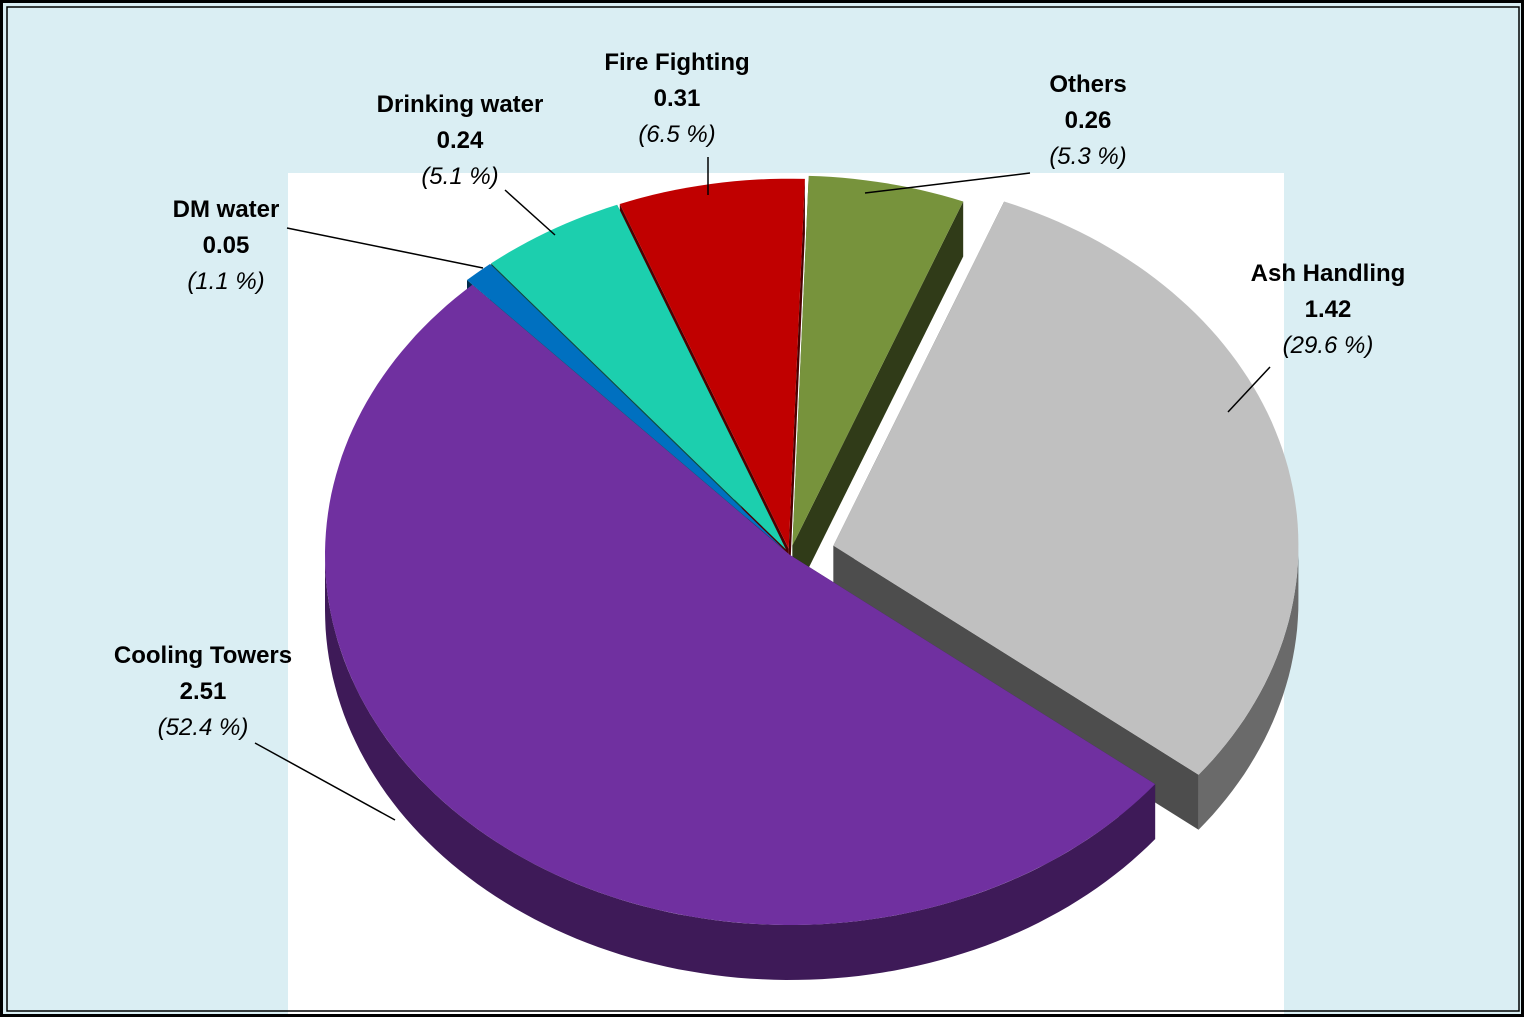  What do you see at coordinates (1328, 309) in the screenshot?
I see `value-label: 1.42` at bounding box center [1328, 309].